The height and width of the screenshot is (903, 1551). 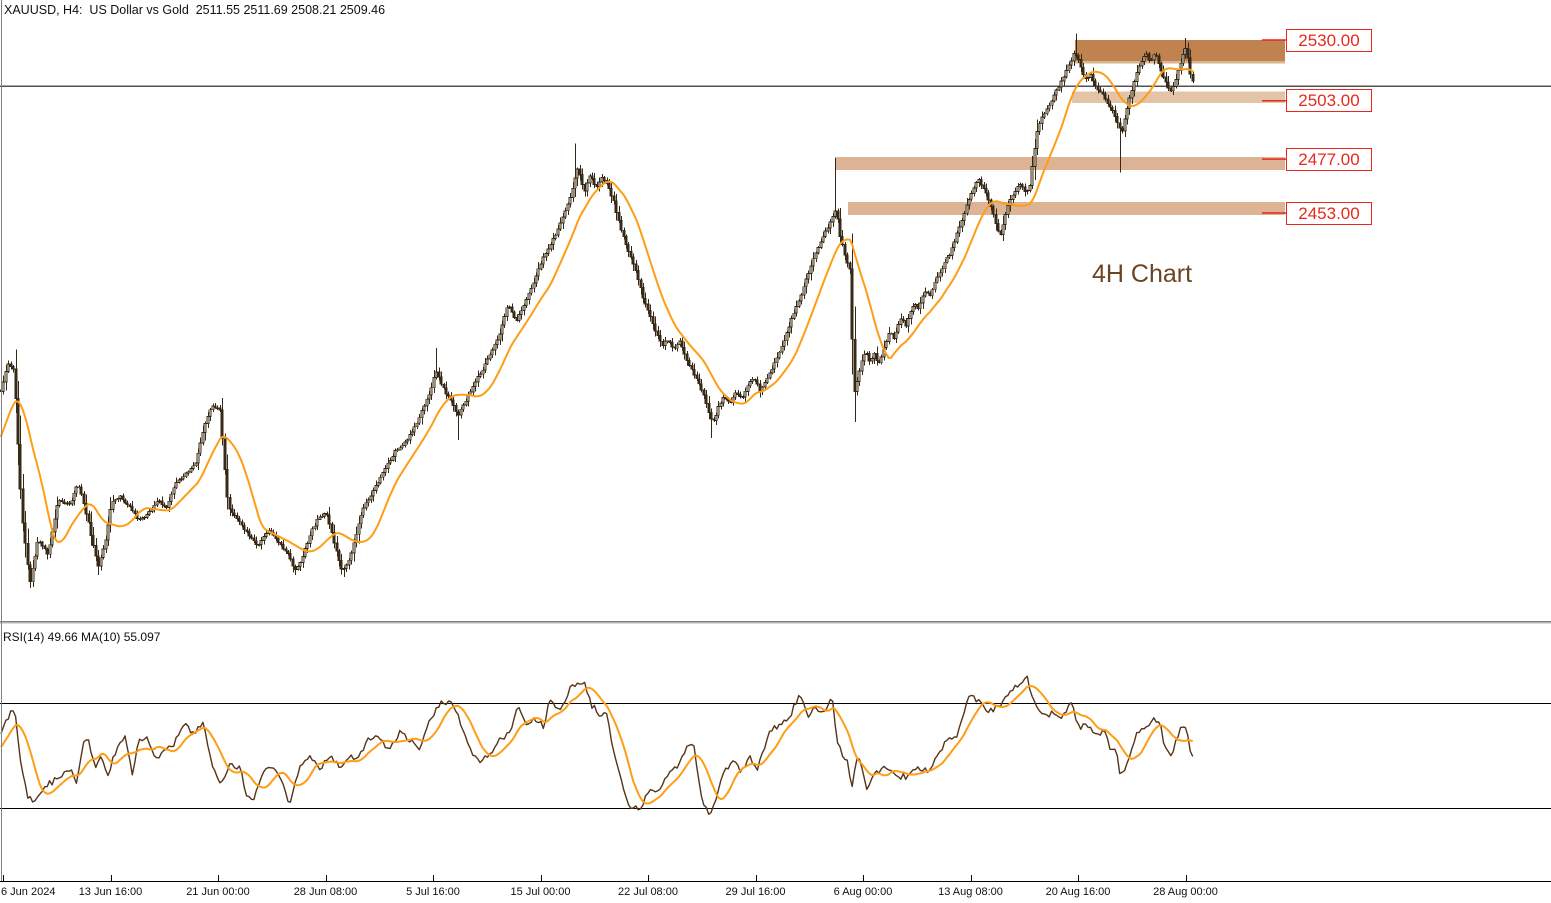 I want to click on pane-separator-light, so click(x=775, y=623).